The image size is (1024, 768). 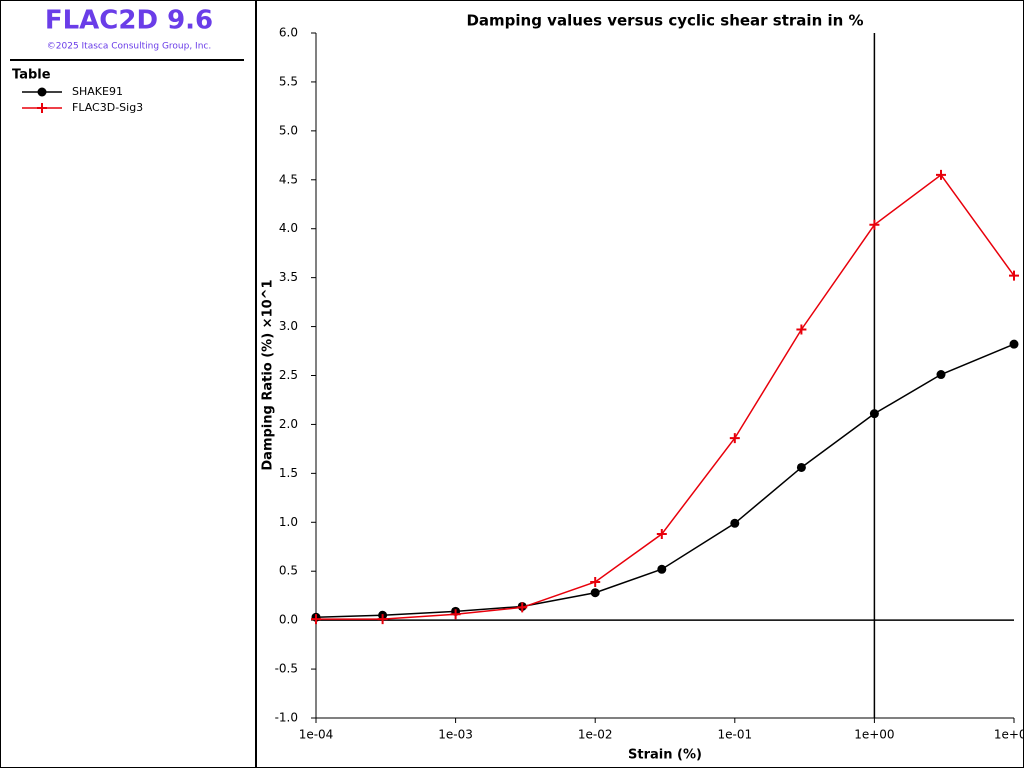 What do you see at coordinates (595, 735) in the screenshot?
I see `x-tick-label: 1e-02` at bounding box center [595, 735].